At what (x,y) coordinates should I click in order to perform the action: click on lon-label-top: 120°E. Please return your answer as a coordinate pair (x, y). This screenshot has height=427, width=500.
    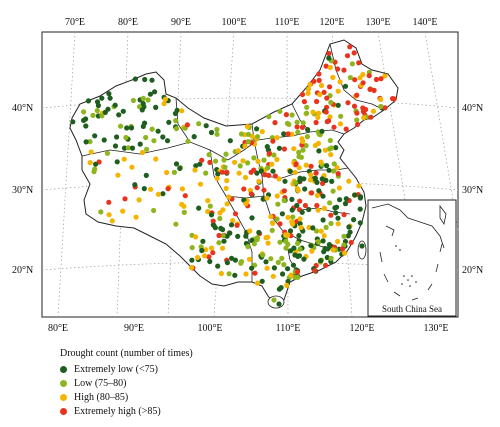
    Looking at the image, I should click on (331, 22).